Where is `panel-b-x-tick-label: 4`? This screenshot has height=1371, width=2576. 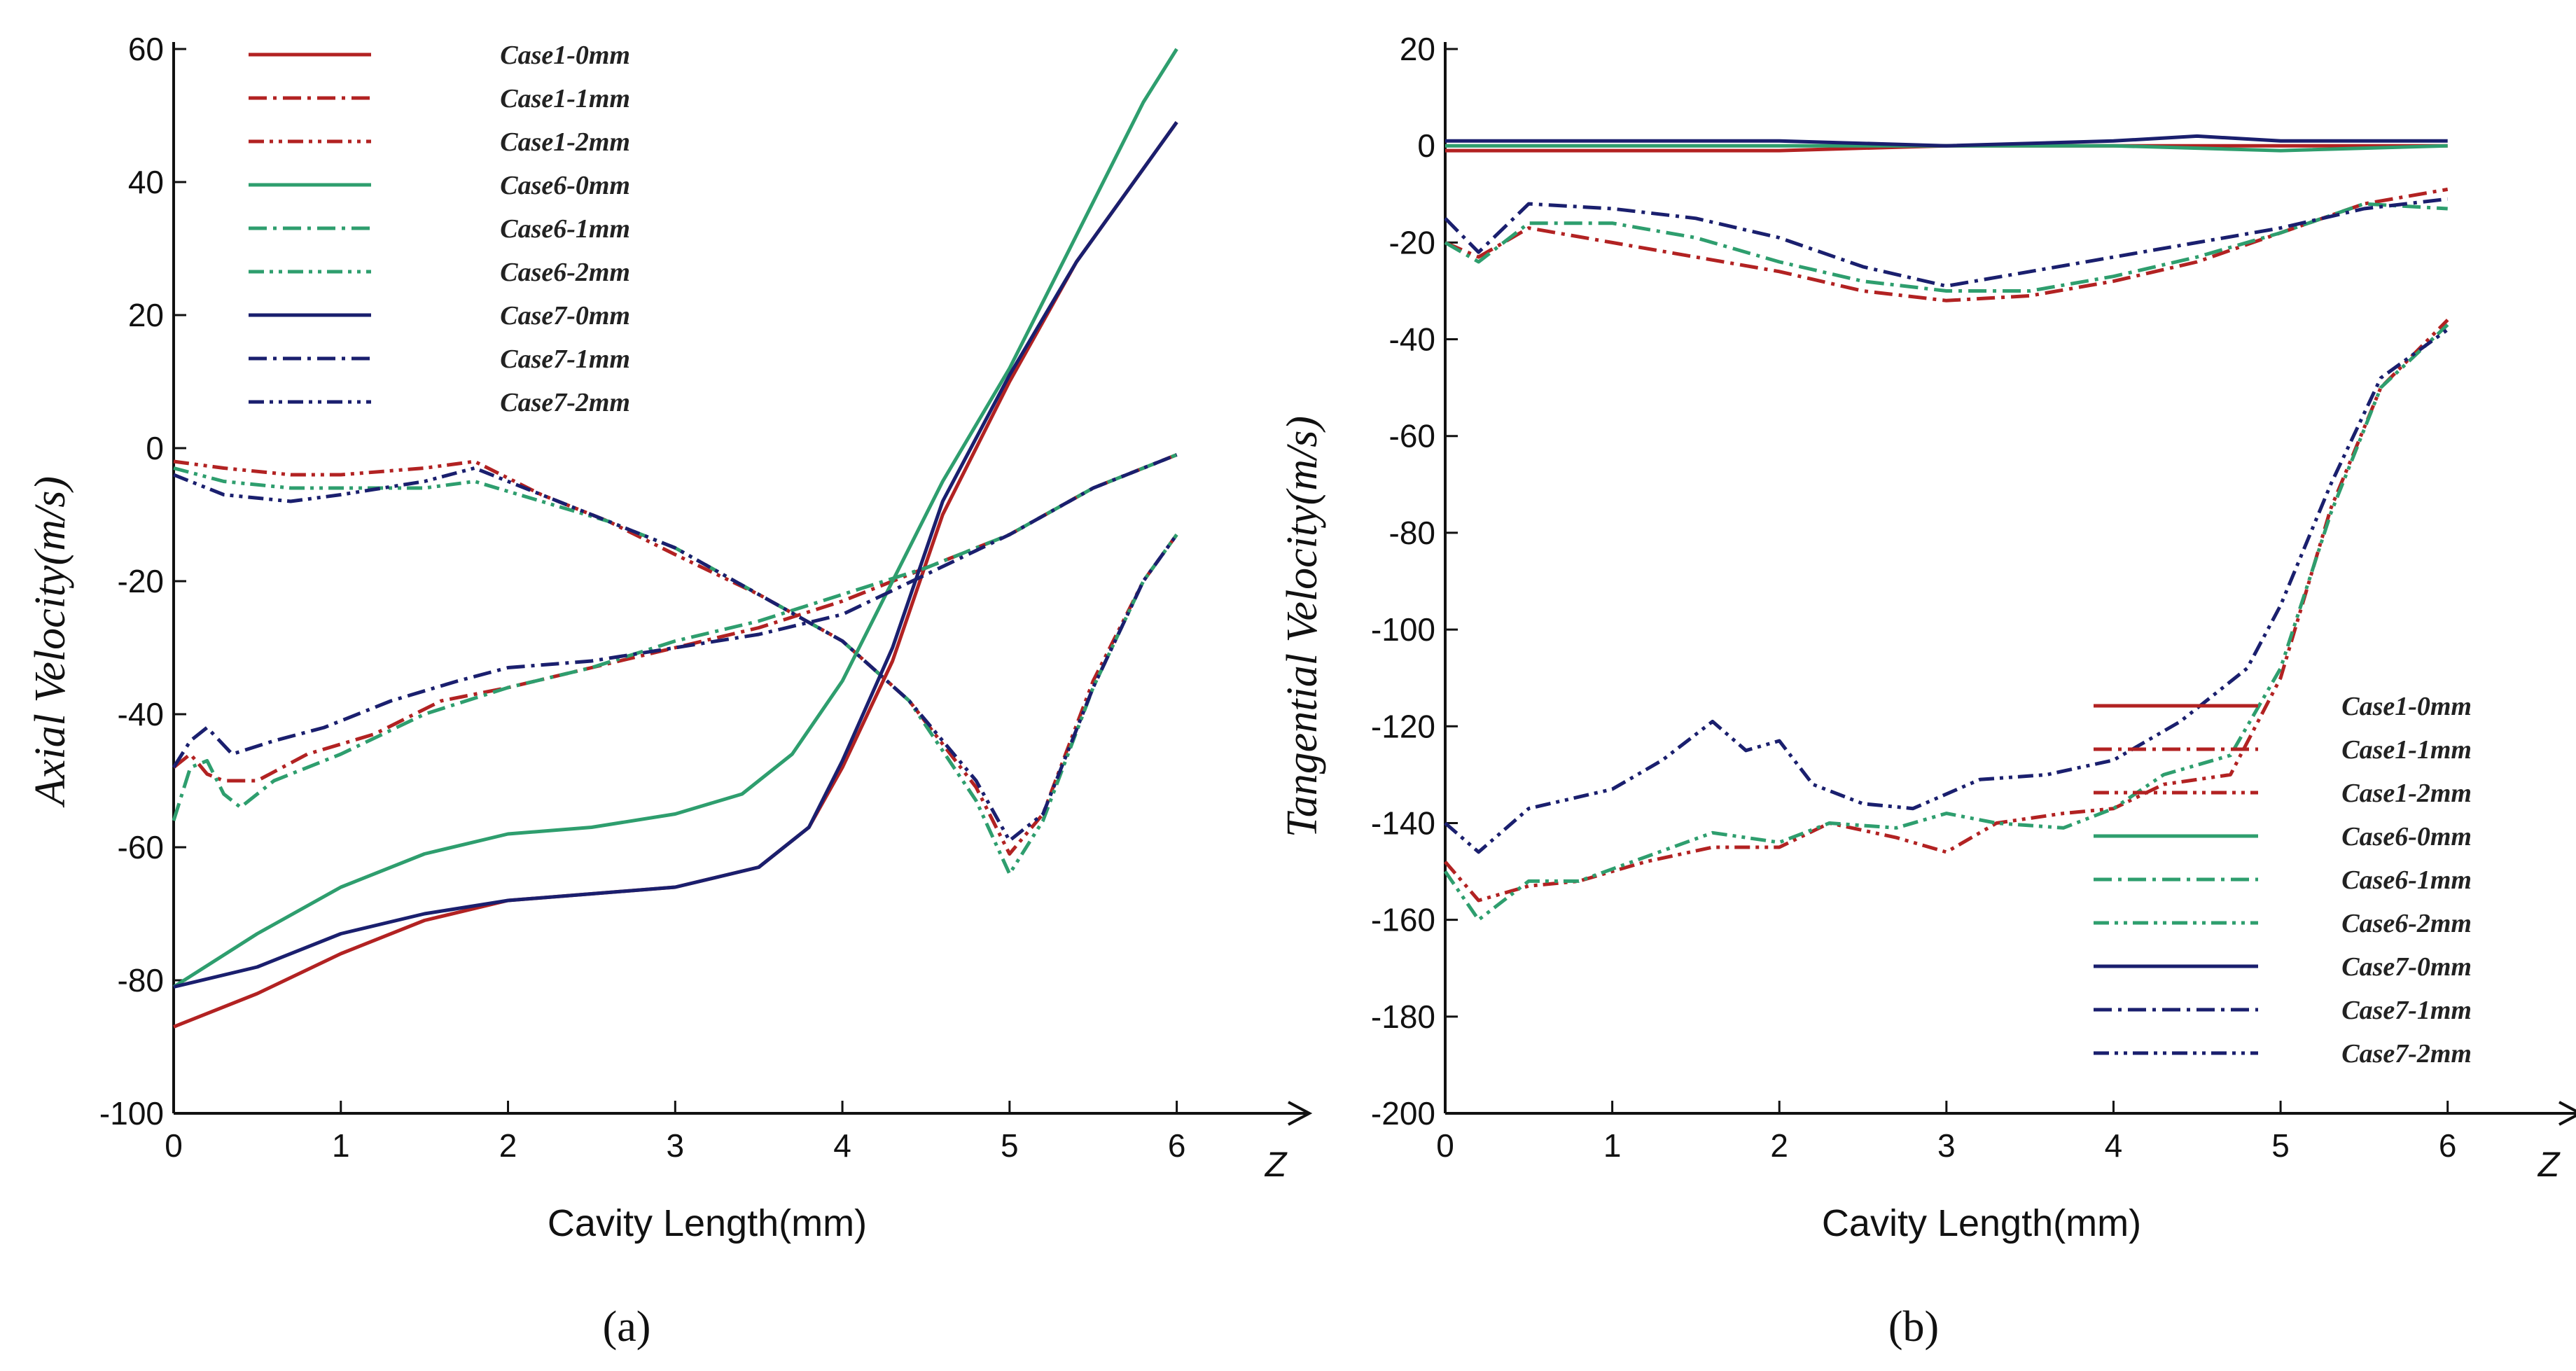 panel-b-x-tick-label: 4 is located at coordinates (2114, 1145).